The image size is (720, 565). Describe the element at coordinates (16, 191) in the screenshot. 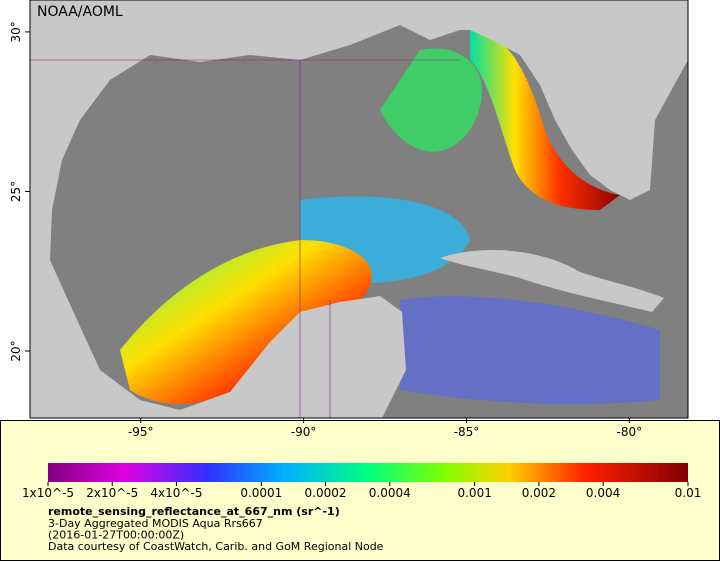

I see `y-tick-label: 25°` at that location.